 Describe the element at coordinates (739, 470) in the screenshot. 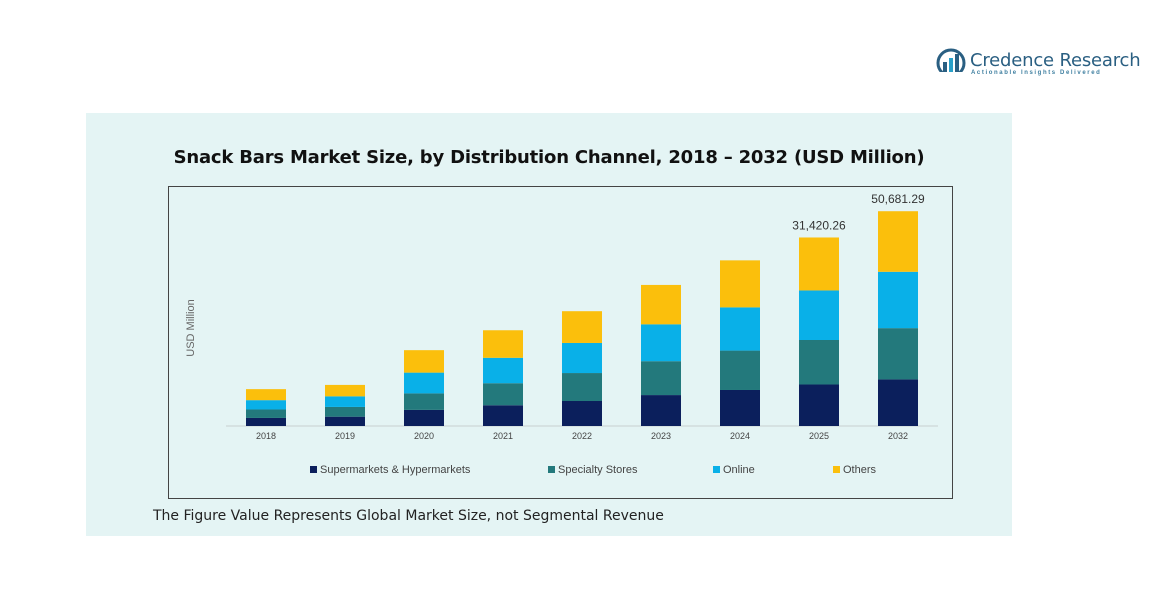

I see `legend-label: Online` at that location.